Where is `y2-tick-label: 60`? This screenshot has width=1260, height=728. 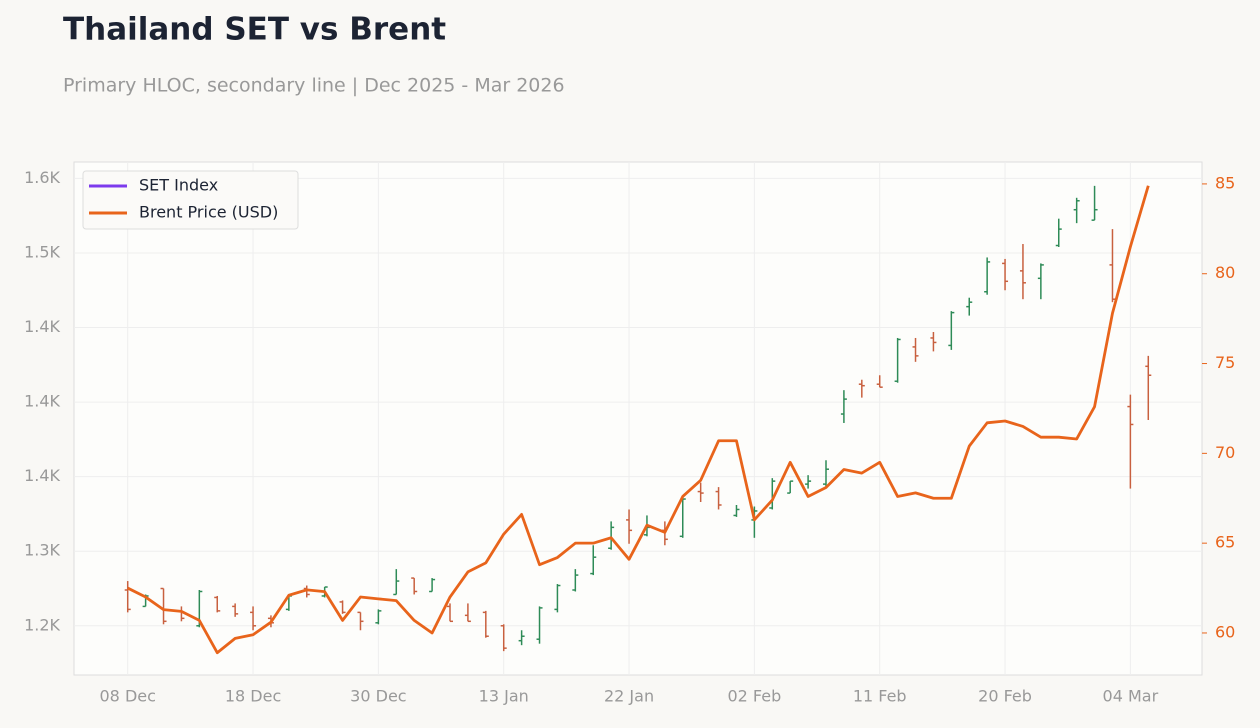 y2-tick-label: 60 is located at coordinates (1225, 631).